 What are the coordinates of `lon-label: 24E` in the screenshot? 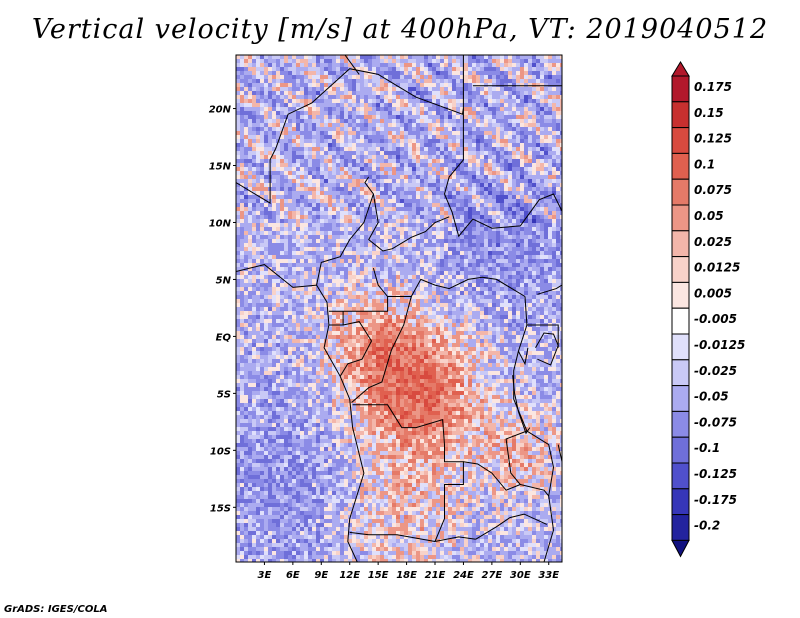 It's located at (463, 575).